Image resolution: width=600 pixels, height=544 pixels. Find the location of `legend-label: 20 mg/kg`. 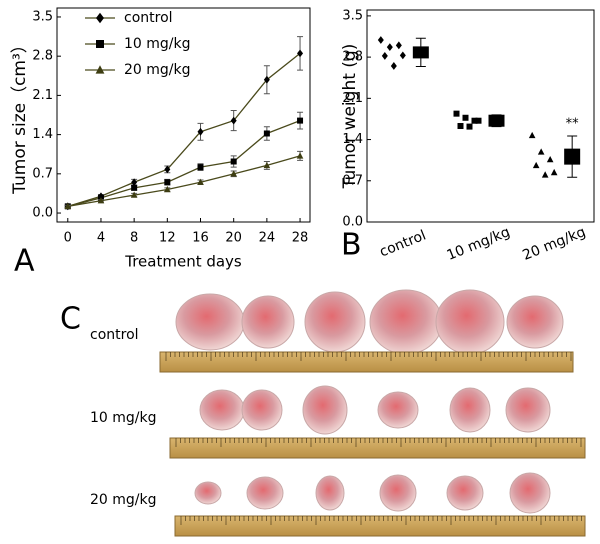

legend-label: 20 mg/kg is located at coordinates (157, 70).